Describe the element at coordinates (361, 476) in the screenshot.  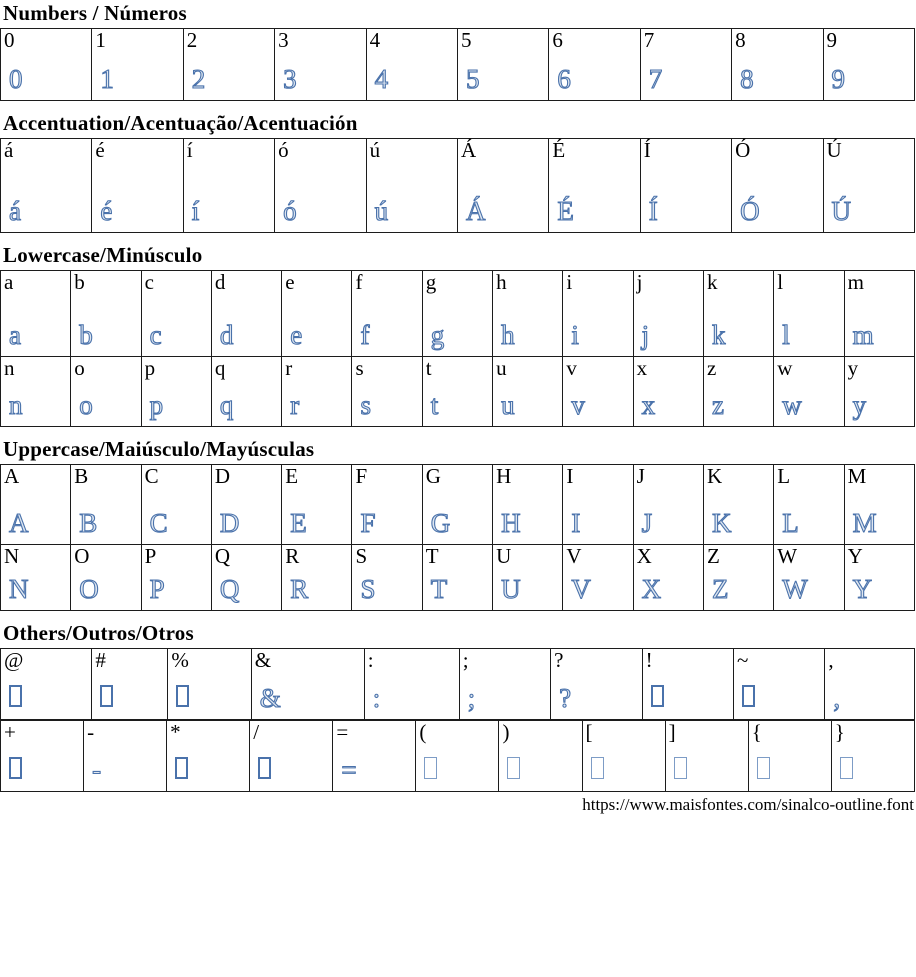
I see `char-label: F` at that location.